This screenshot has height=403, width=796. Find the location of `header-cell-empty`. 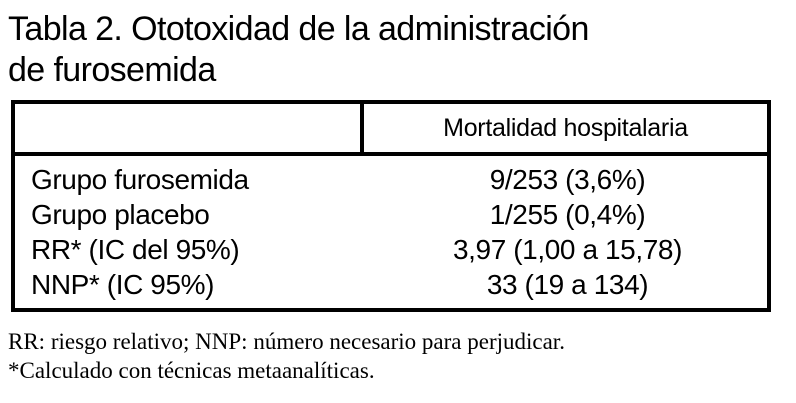

header-cell-empty is located at coordinates (189, 128).